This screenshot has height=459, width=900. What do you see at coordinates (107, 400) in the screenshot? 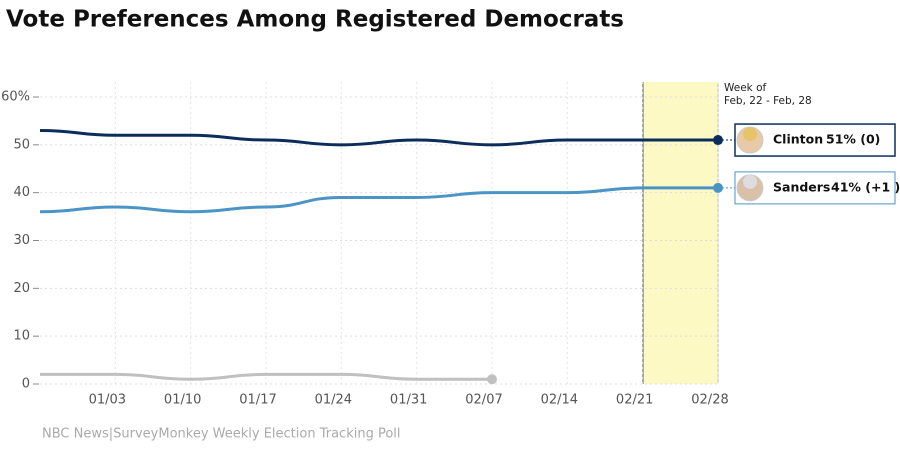
I see `x-tick-label: 01/03` at bounding box center [107, 400].